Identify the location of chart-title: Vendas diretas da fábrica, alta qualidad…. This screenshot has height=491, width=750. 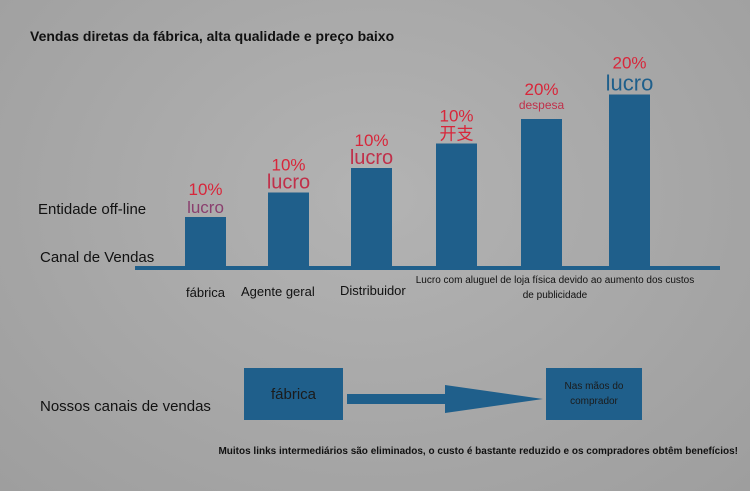
(212, 36).